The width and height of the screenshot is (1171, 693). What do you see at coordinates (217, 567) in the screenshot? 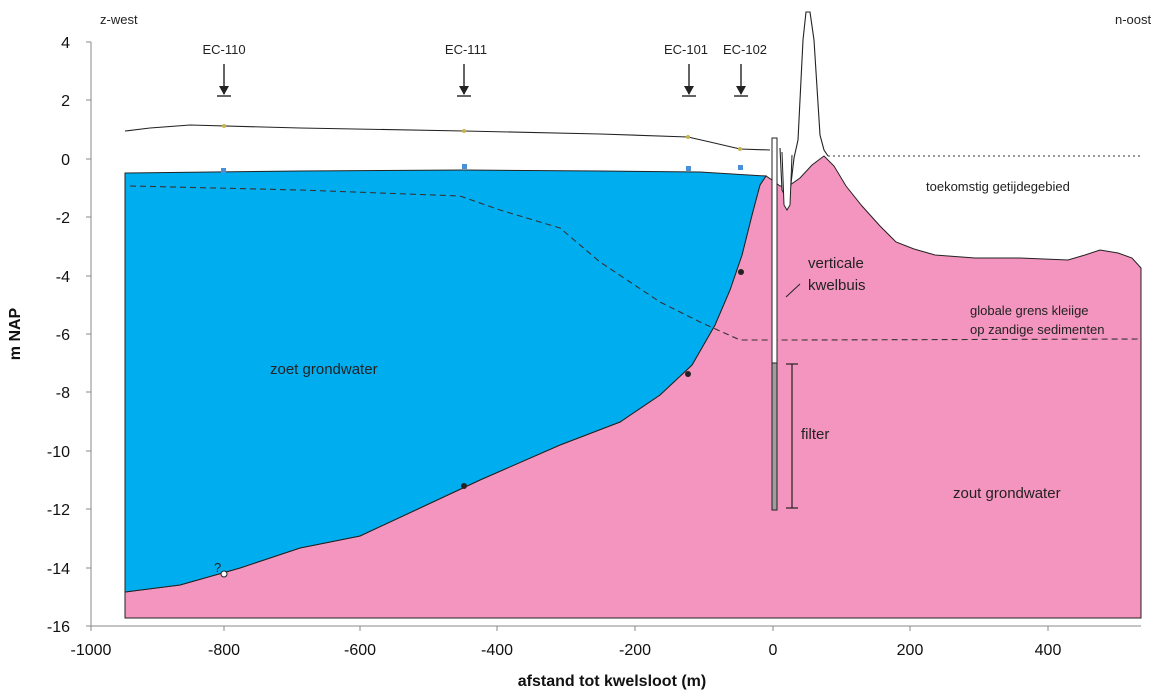
I see `uncertain-question-mark: ?` at bounding box center [217, 567].